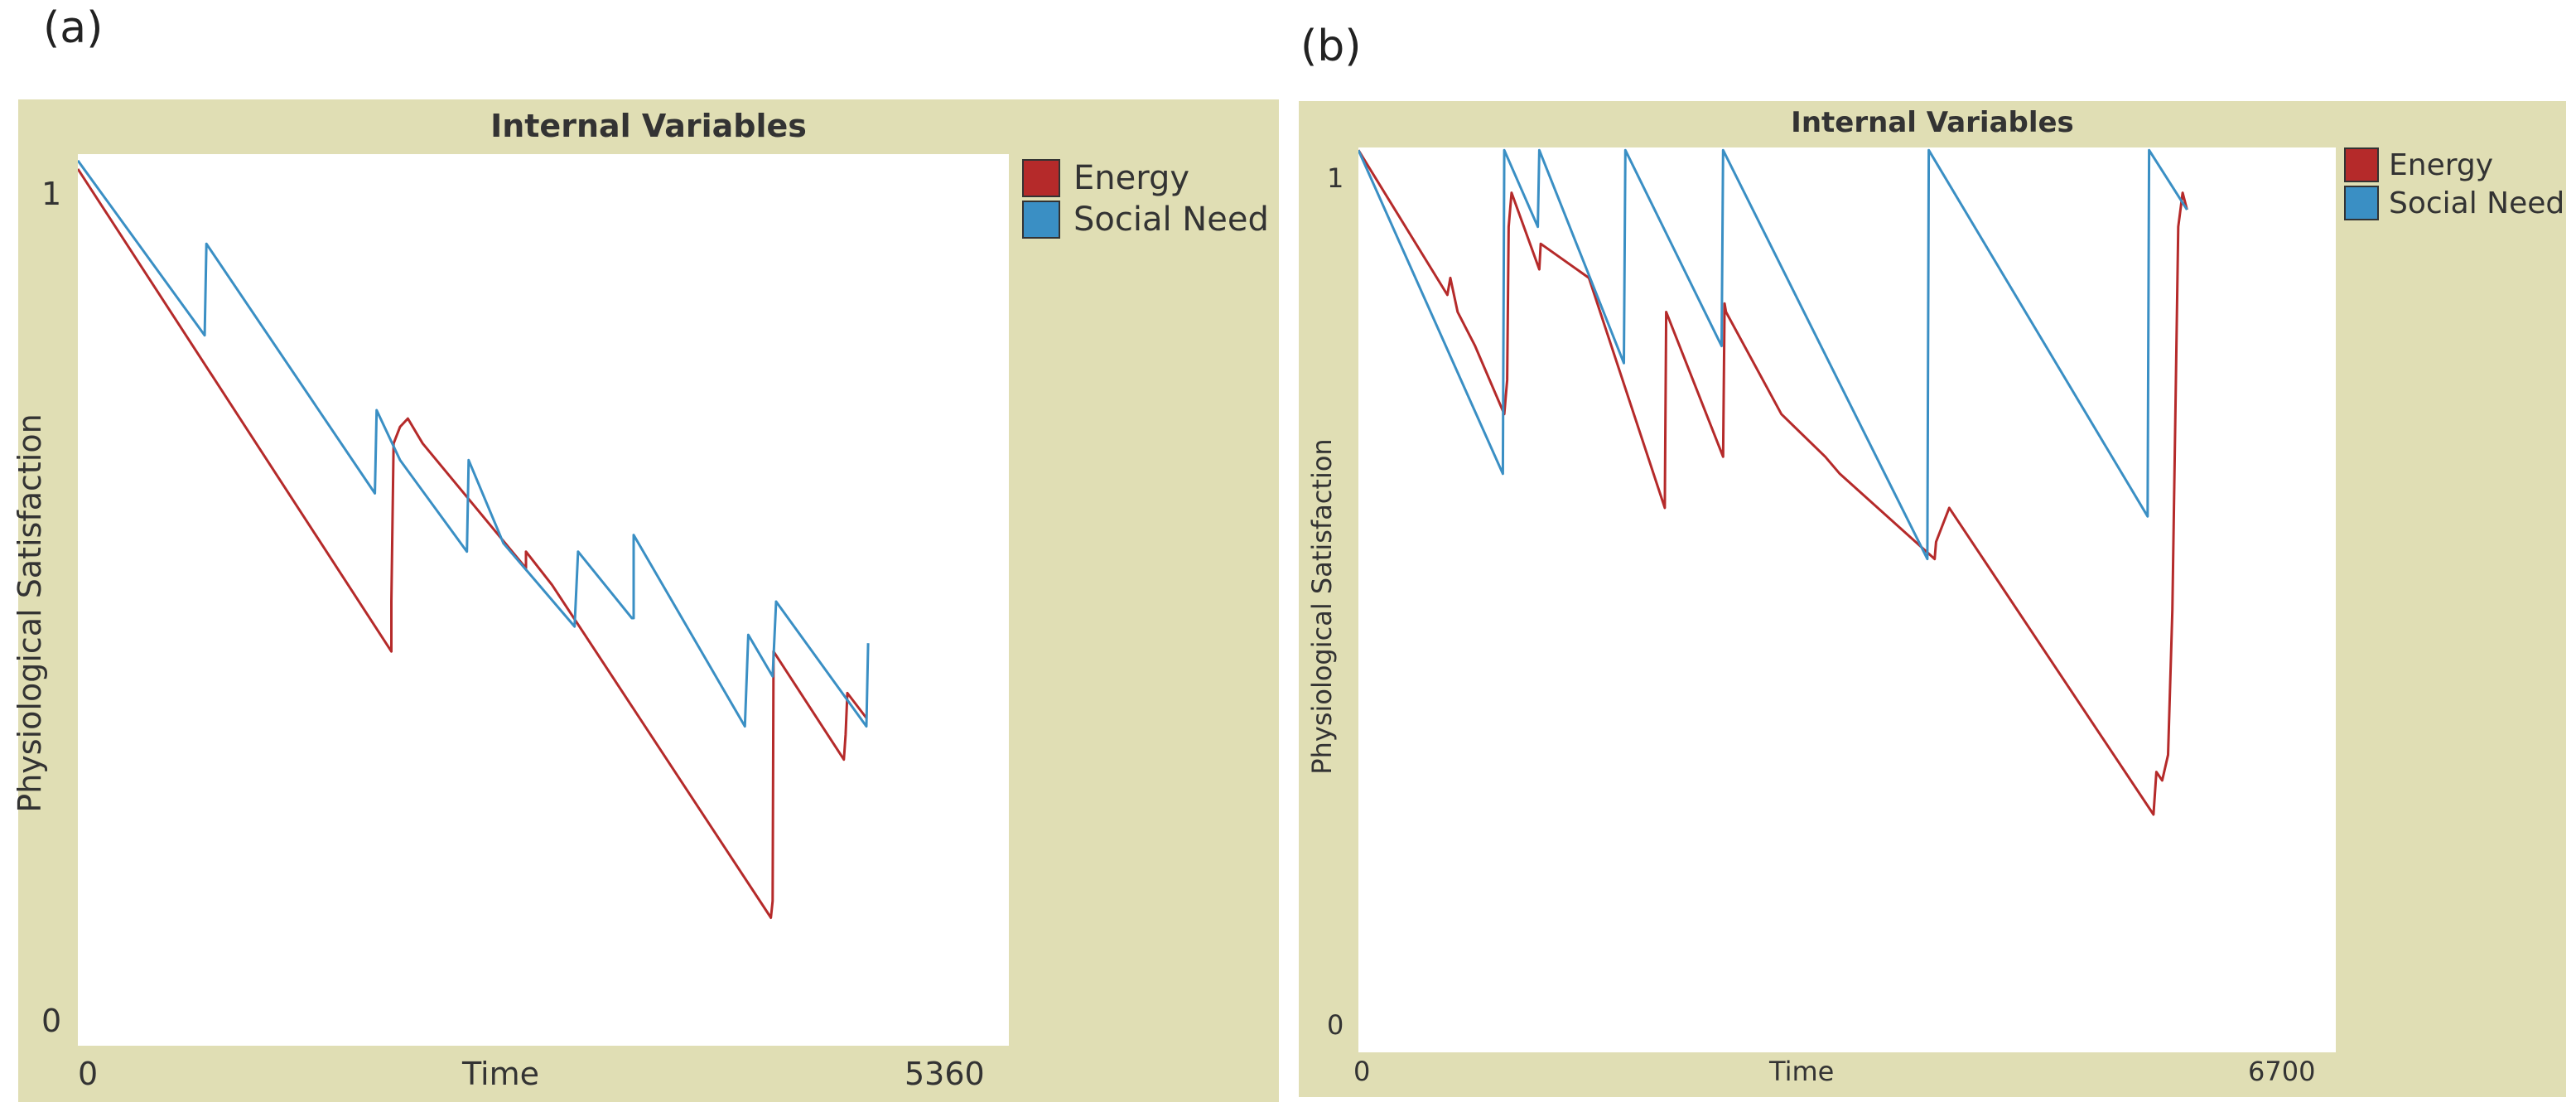  What do you see at coordinates (73, 28) in the screenshot?
I see `panel-label-a: (a)` at bounding box center [73, 28].